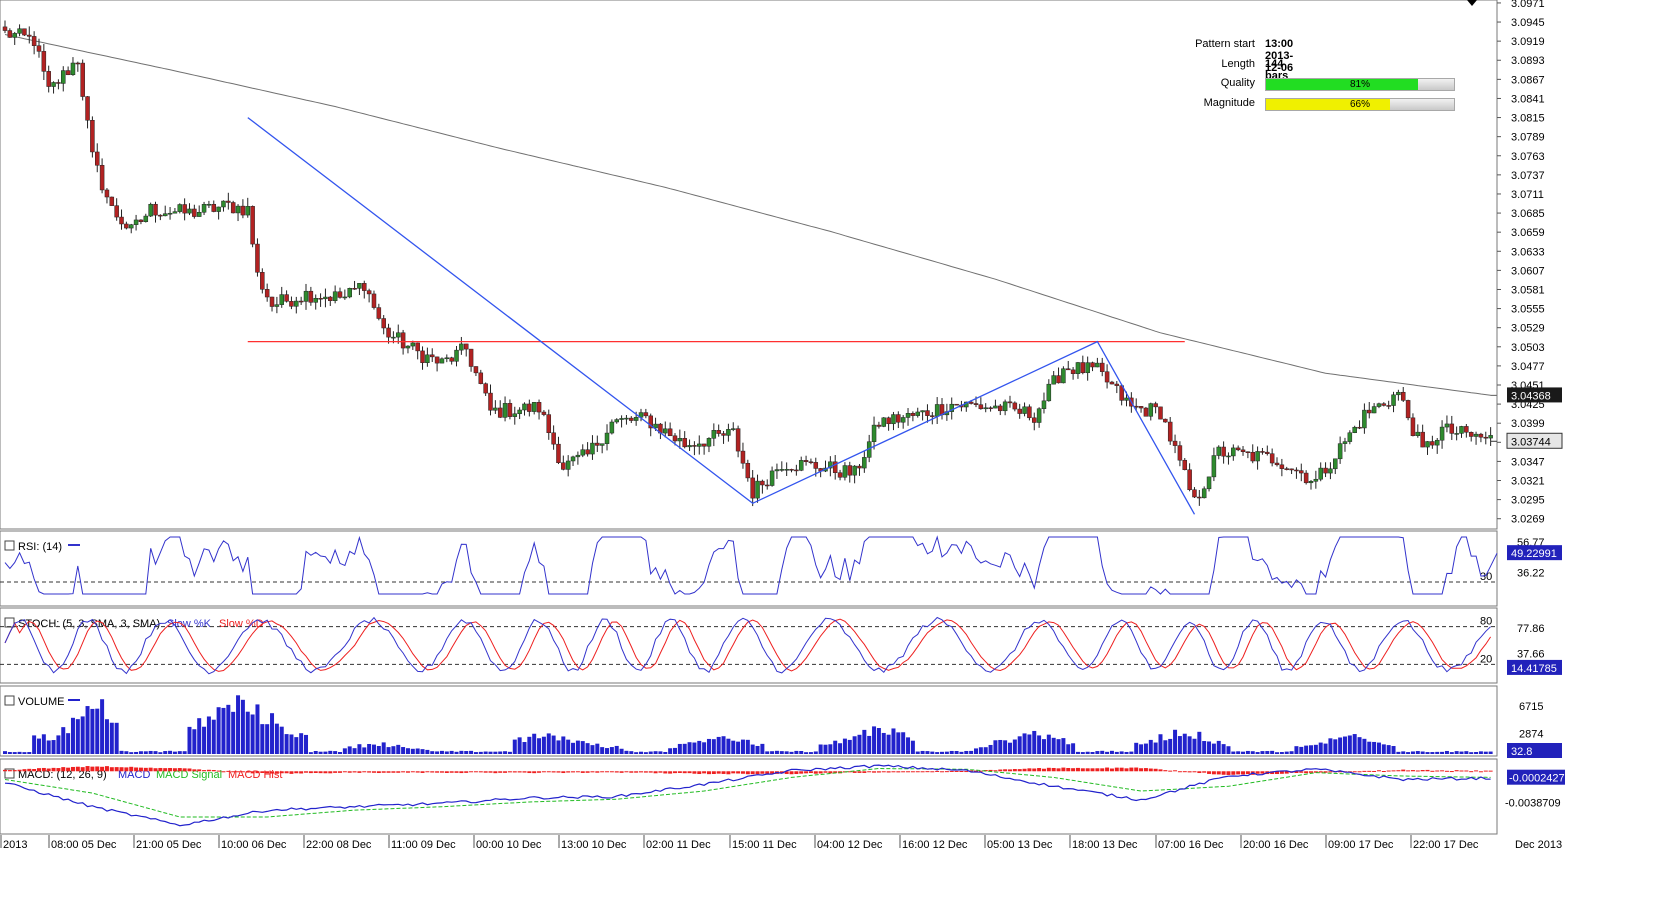 This screenshot has height=902, width=1655. I want to click on x-axis-label: 05:00 13 Dec, so click(1020, 845).